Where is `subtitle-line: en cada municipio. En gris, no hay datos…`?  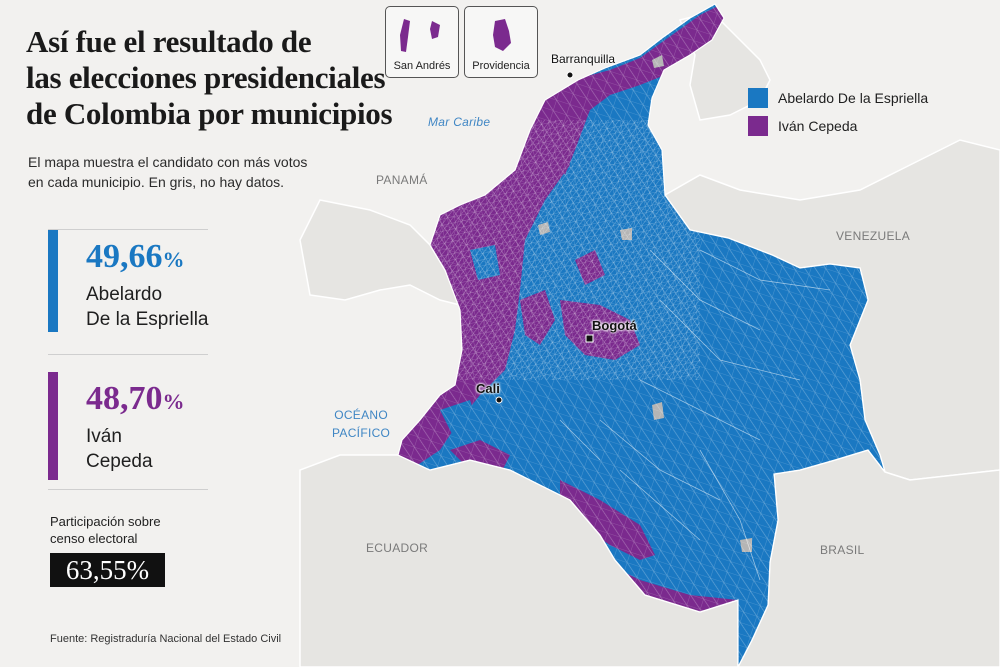
subtitle-line: en cada municipio. En gris, no hay datos… is located at coordinates (156, 182).